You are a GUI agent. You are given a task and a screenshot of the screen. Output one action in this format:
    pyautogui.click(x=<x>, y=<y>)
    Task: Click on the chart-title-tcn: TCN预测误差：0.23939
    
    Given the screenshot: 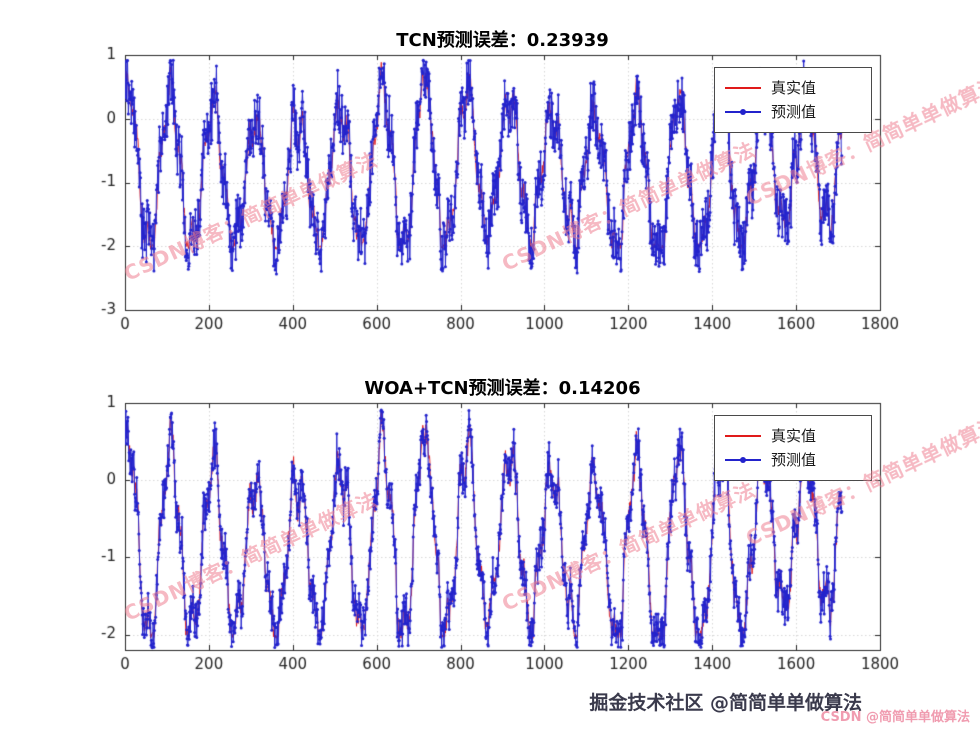 What is the action you would take?
    pyautogui.click(x=502, y=40)
    